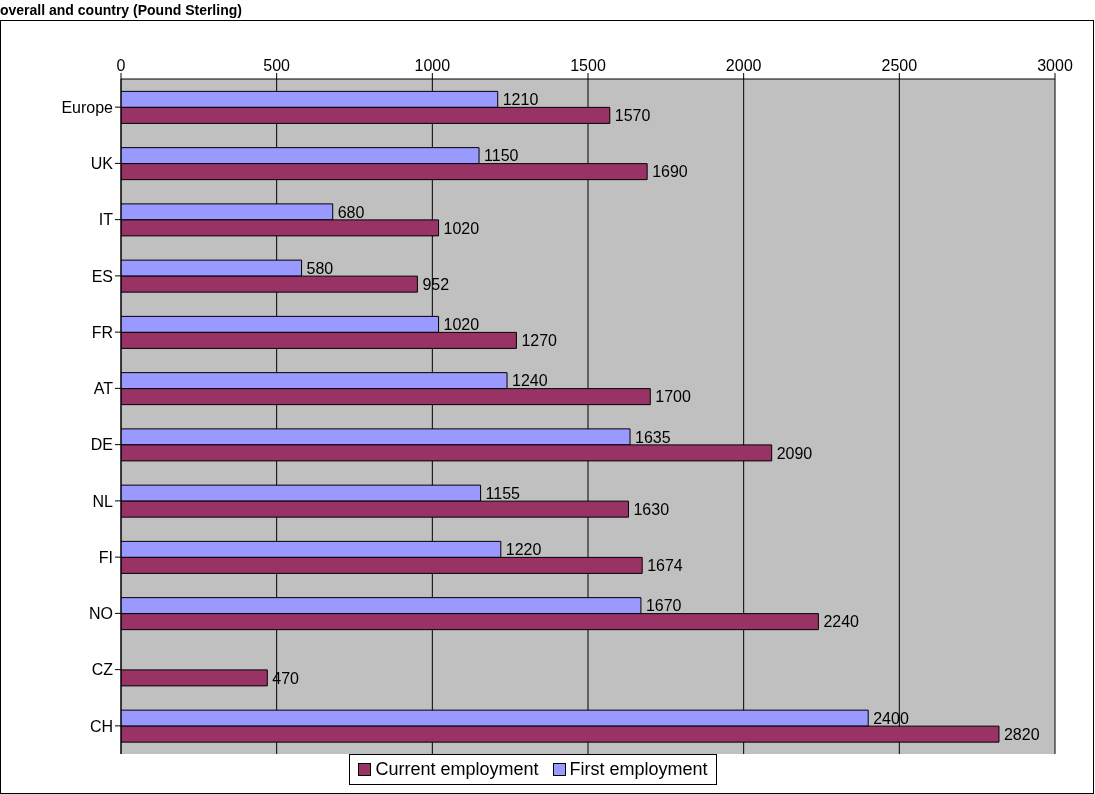 The image size is (1095, 794). I want to click on data-label: 1570, so click(632, 116).